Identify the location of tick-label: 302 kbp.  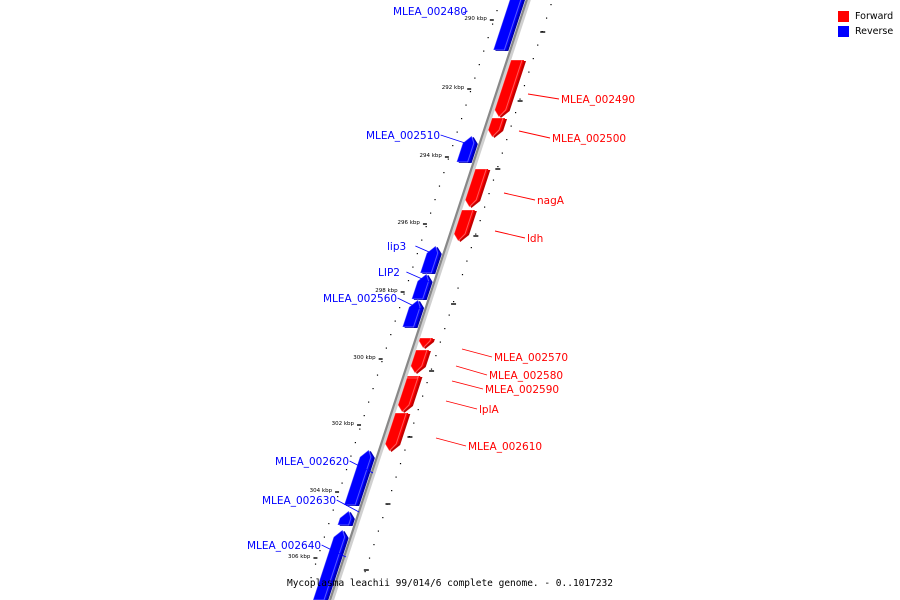
(343, 424).